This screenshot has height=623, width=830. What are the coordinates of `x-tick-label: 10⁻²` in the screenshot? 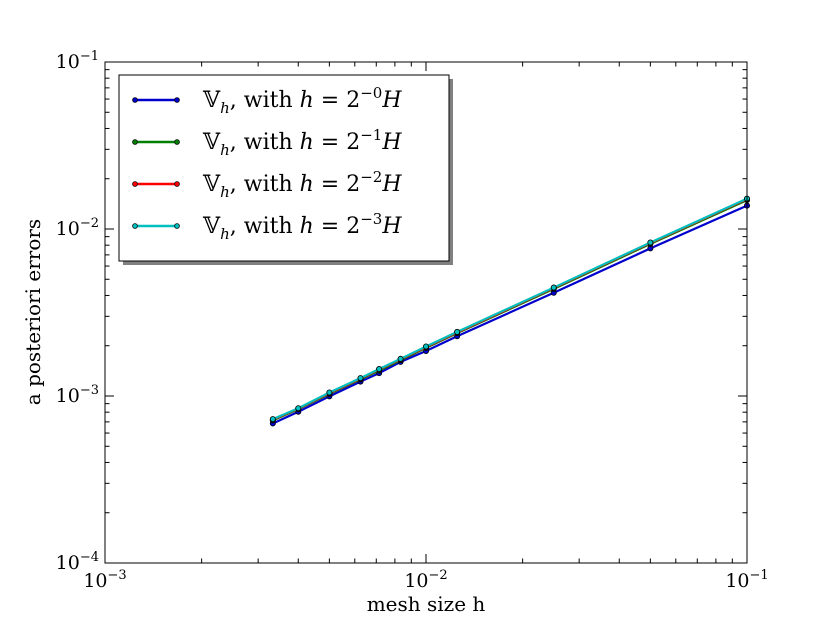 It's located at (425, 580).